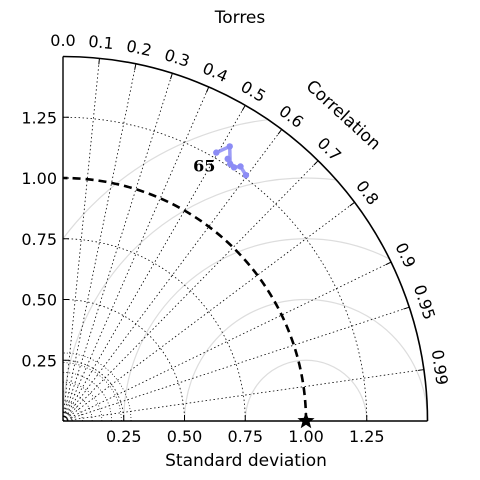  What do you see at coordinates (245, 436) in the screenshot?
I see `x-tick-label: 0.75` at bounding box center [245, 436].